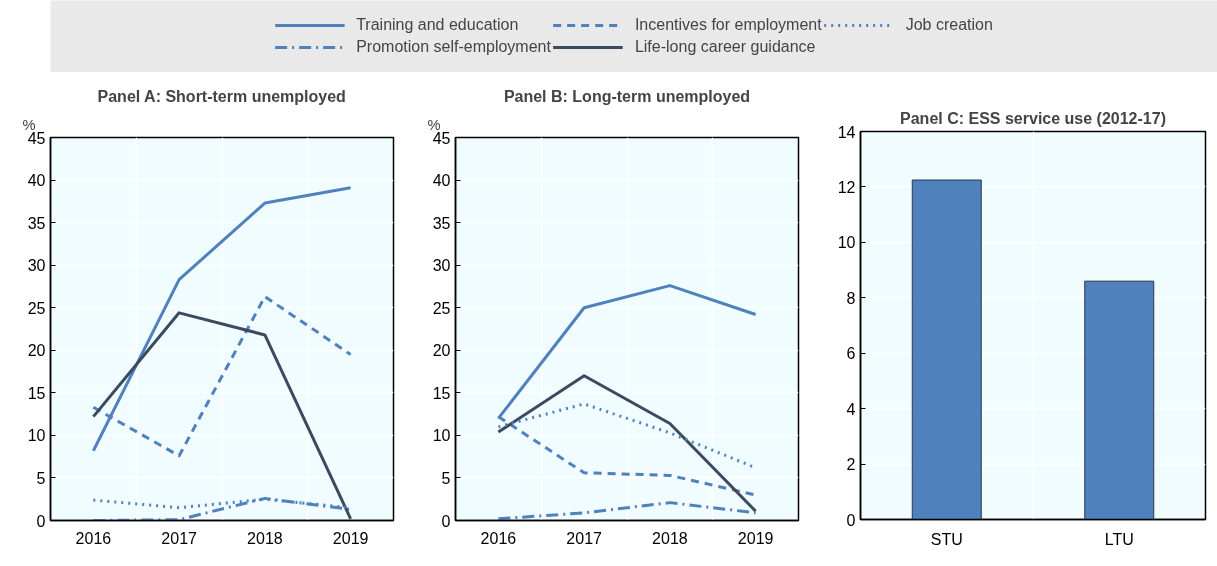  I want to click on y-tick-label: 2, so click(851, 465).